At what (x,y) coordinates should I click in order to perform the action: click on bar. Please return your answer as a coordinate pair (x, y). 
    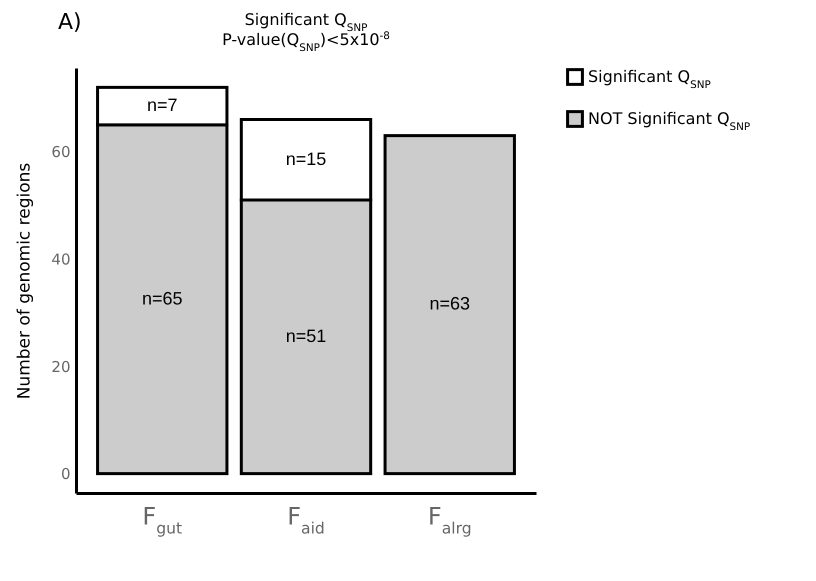
    Looking at the image, I should click on (450, 305).